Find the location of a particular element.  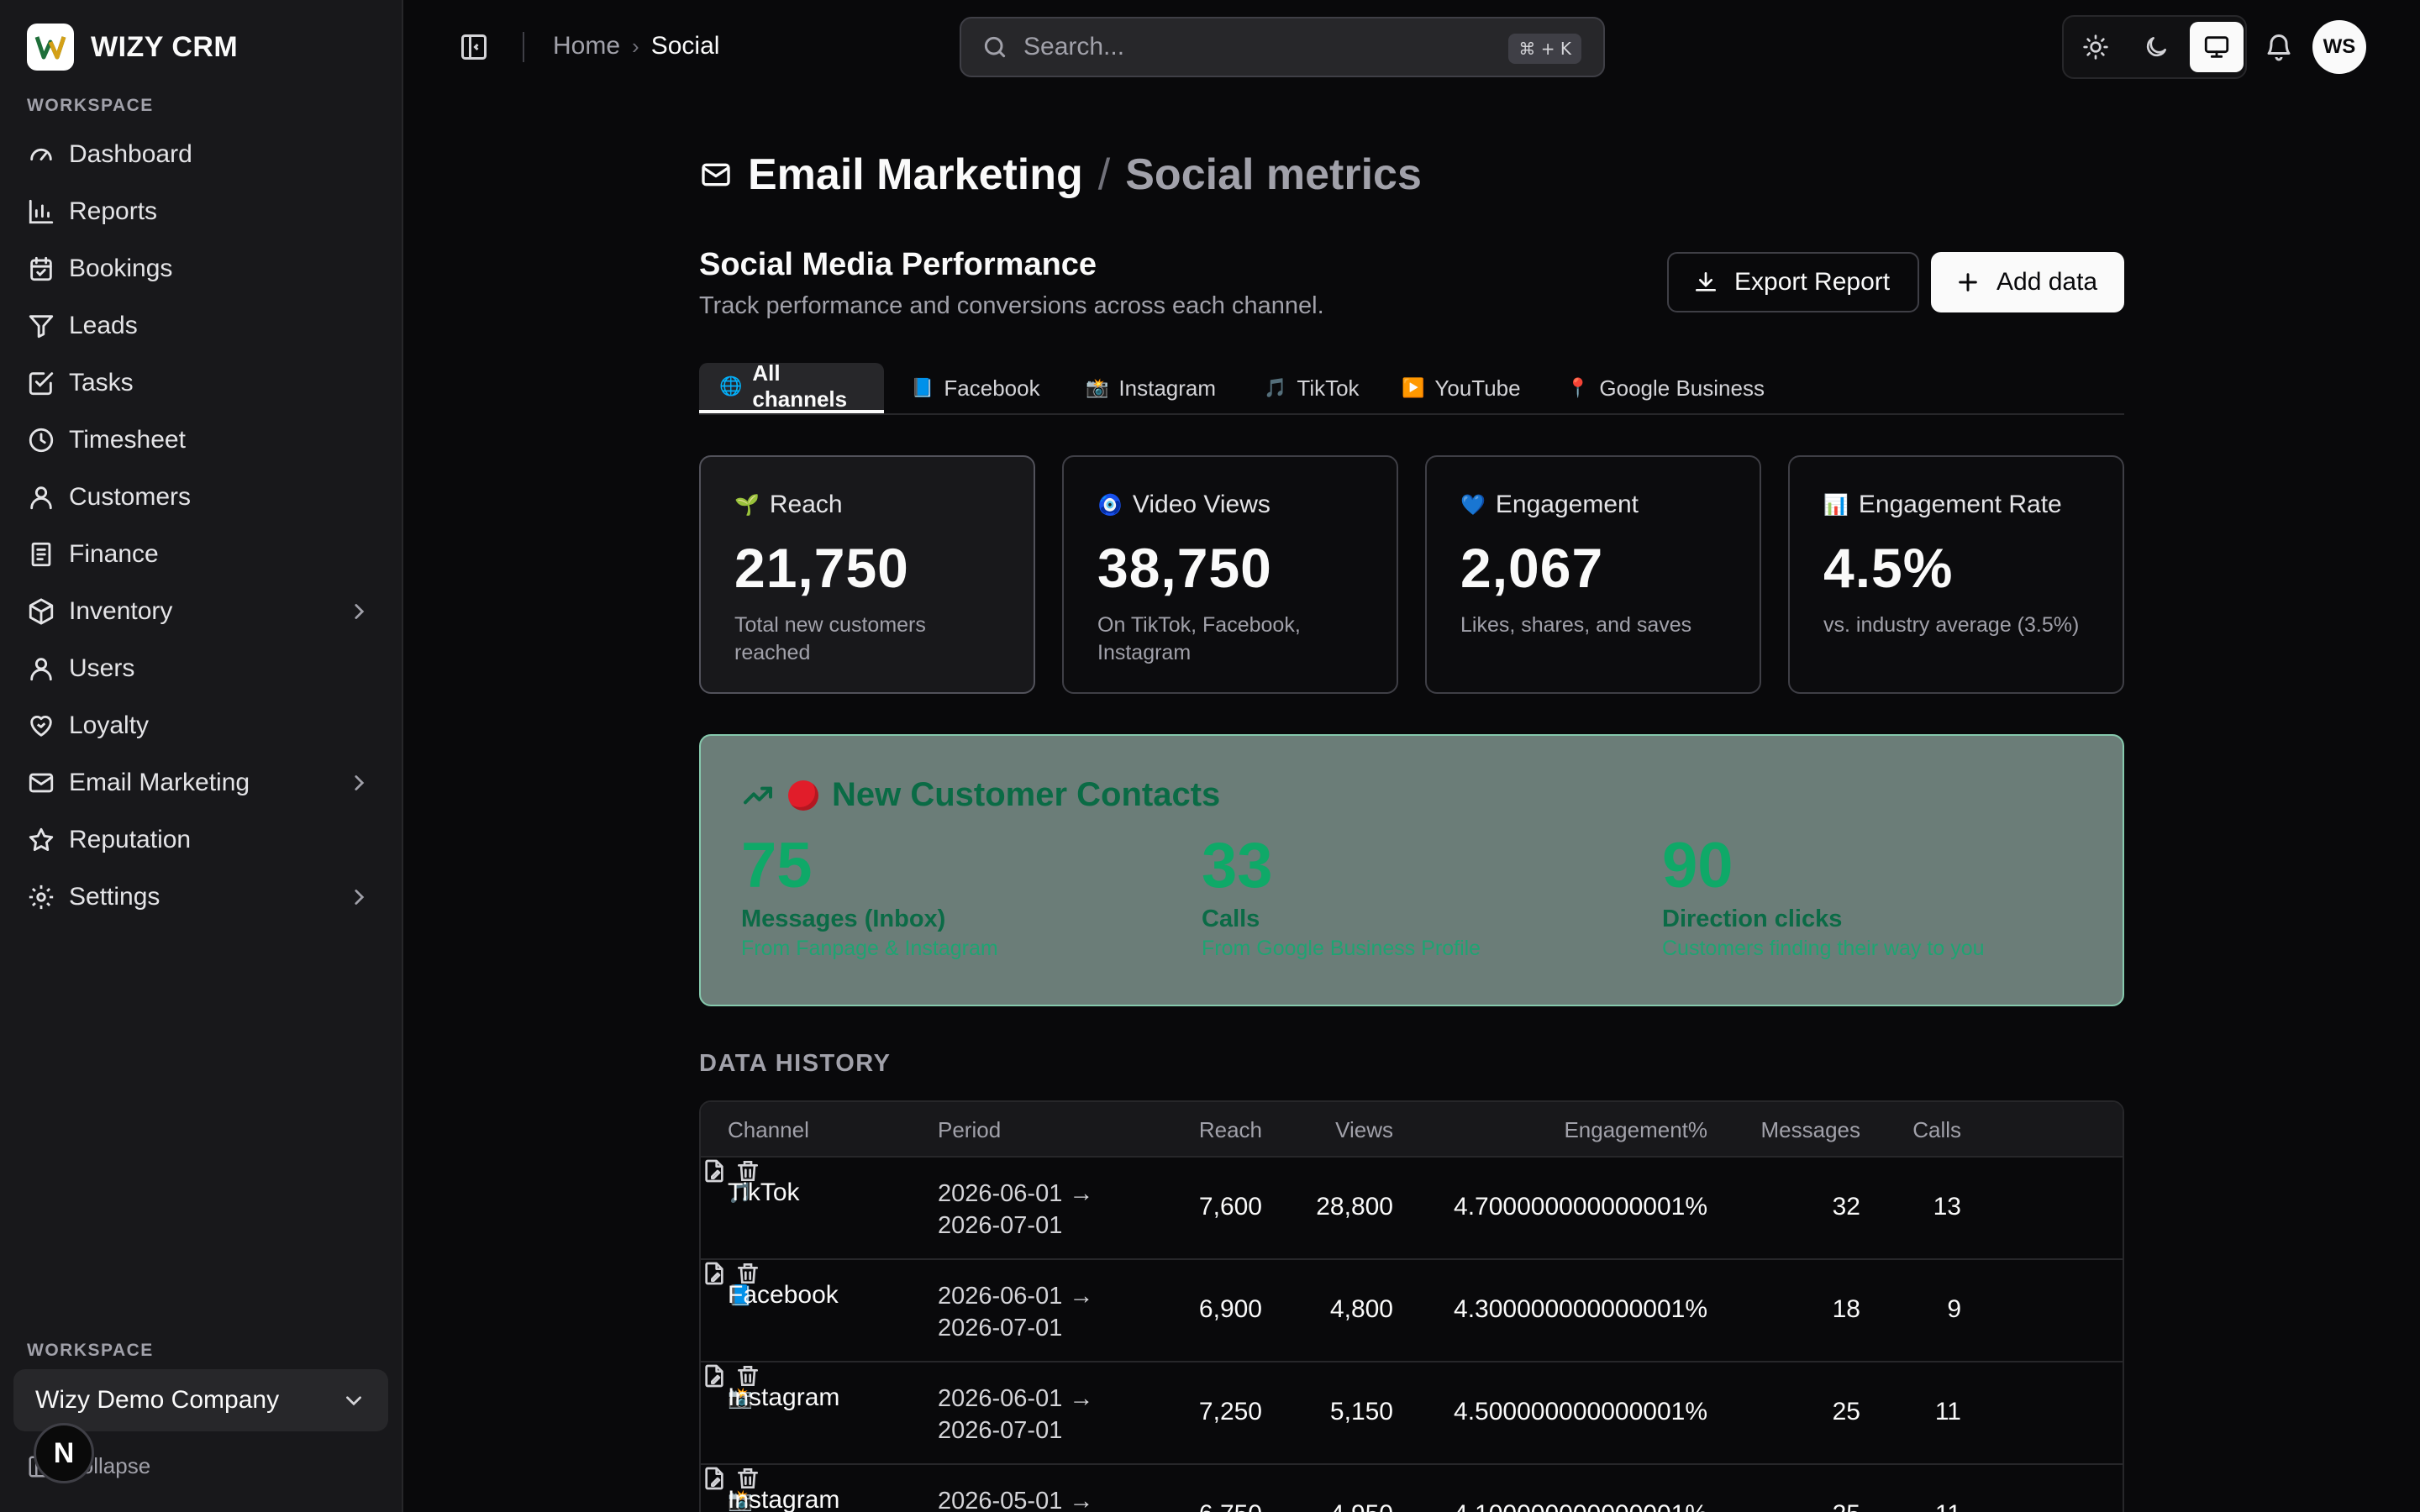

col-period: Period is located at coordinates (970, 1129).